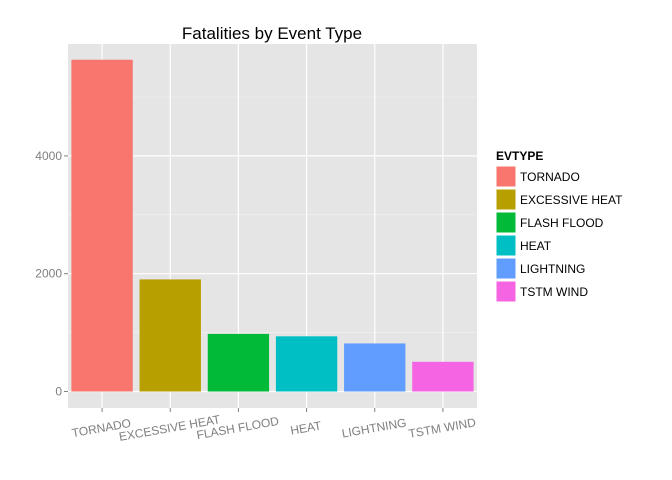  I want to click on x-tick-label: HEAT, so click(306, 427).